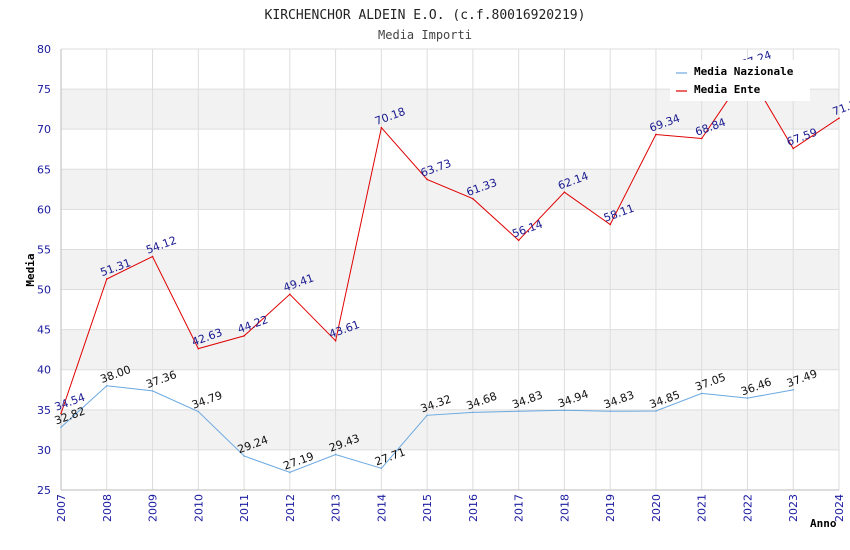  What do you see at coordinates (44, 290) in the screenshot?
I see `y-tick-label: 50` at bounding box center [44, 290].